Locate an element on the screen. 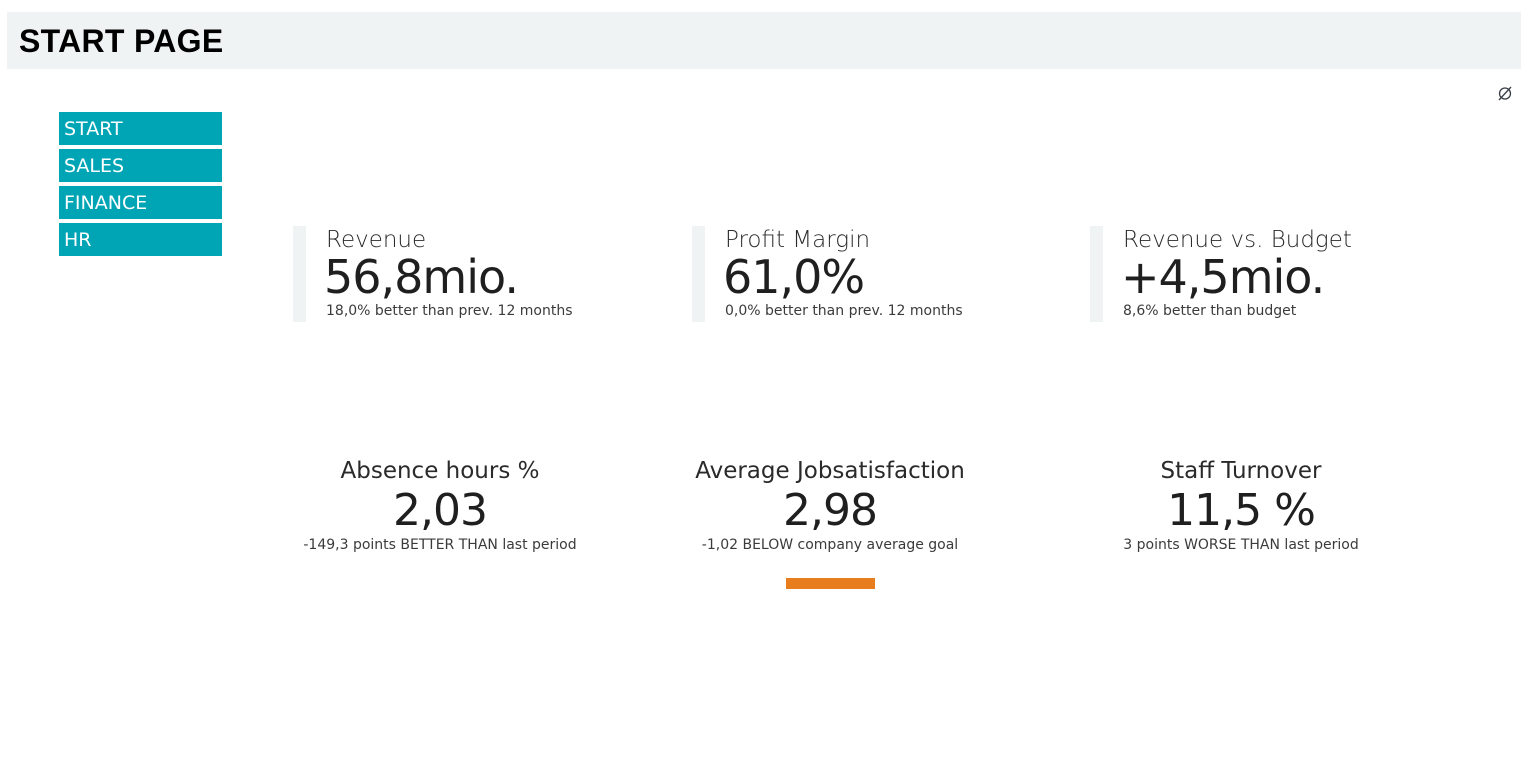 The image size is (1525, 758). page-header: START PAGE is located at coordinates (764, 40).